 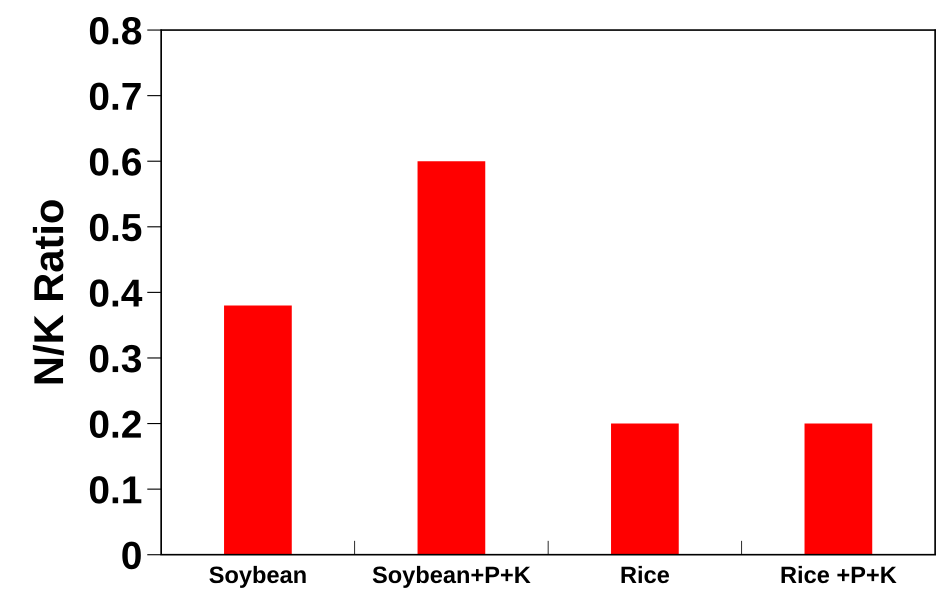 What do you see at coordinates (115, 96) in the screenshot?
I see `y-tick-label: 0.7` at bounding box center [115, 96].